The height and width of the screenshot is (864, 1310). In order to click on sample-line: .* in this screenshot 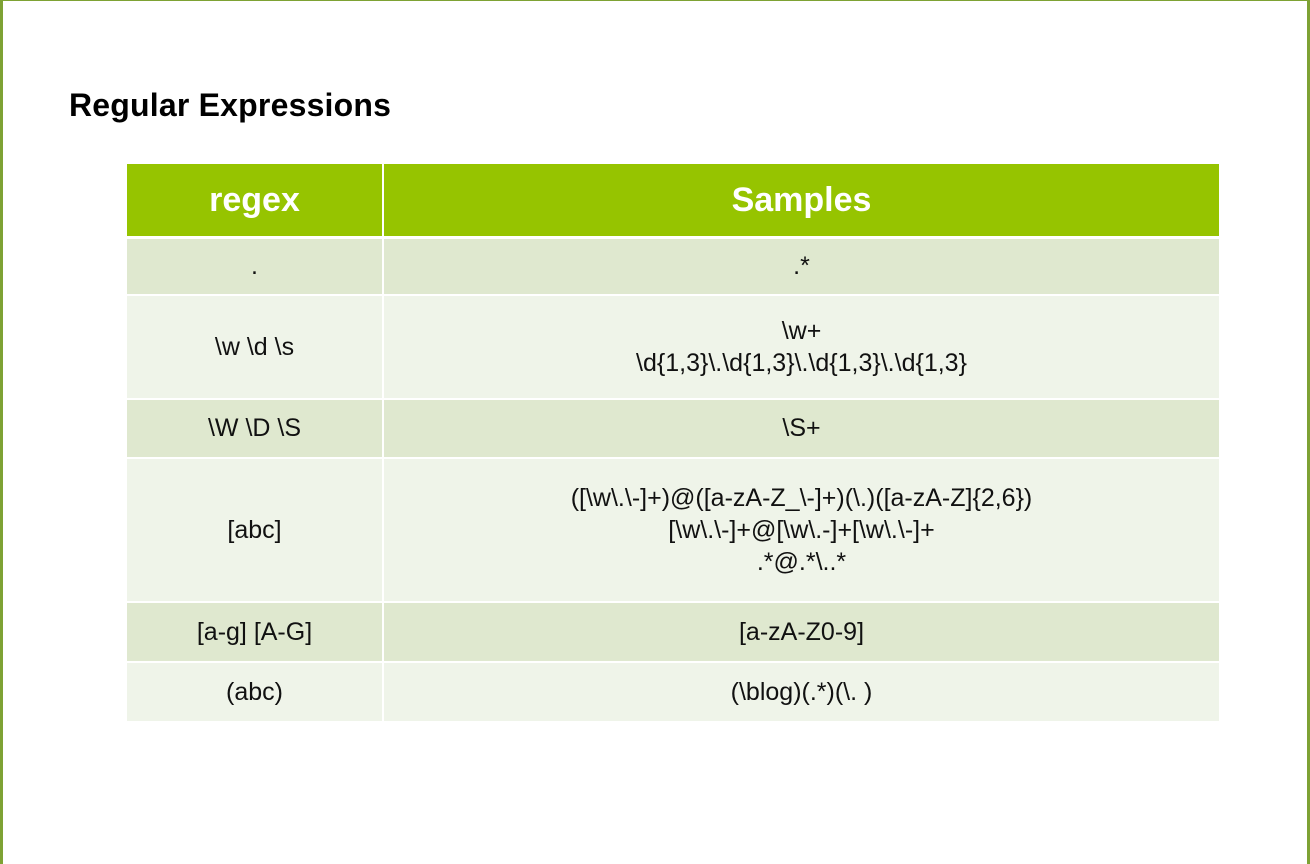, I will do `click(801, 266)`.